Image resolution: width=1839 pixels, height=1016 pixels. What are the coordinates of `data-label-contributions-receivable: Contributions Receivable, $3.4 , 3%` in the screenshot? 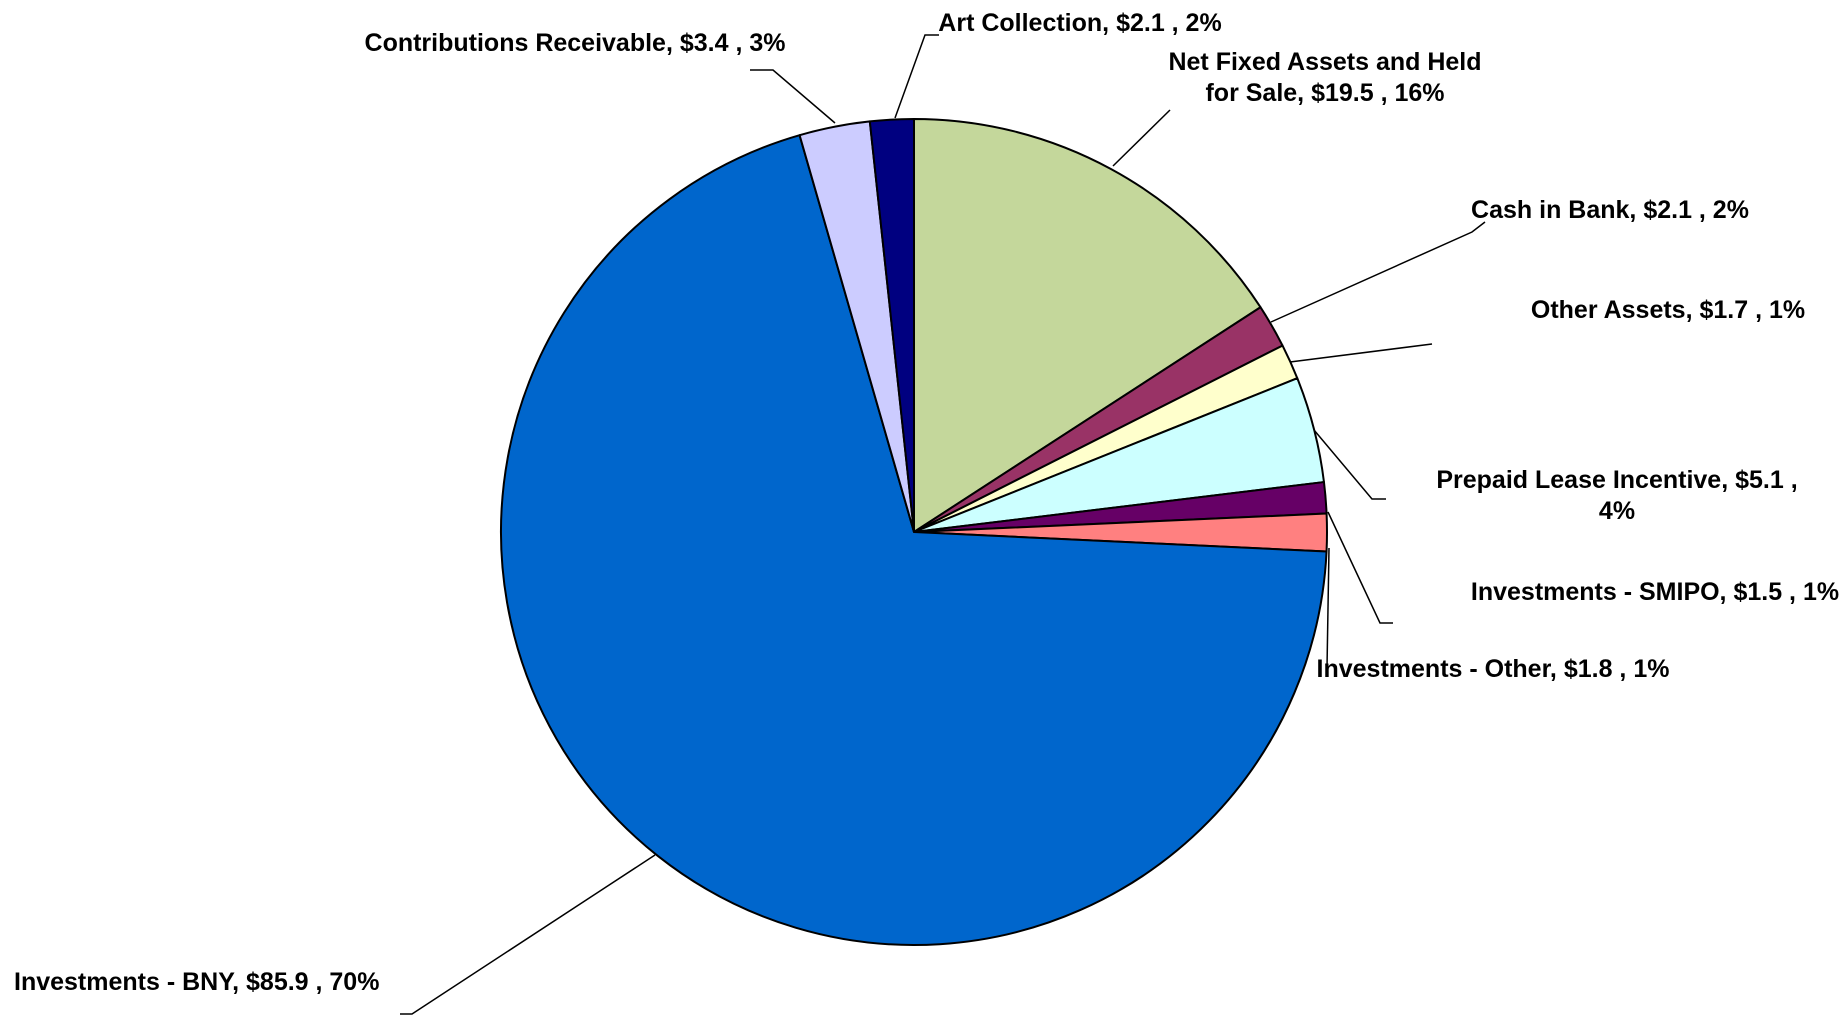 It's located at (575, 43).